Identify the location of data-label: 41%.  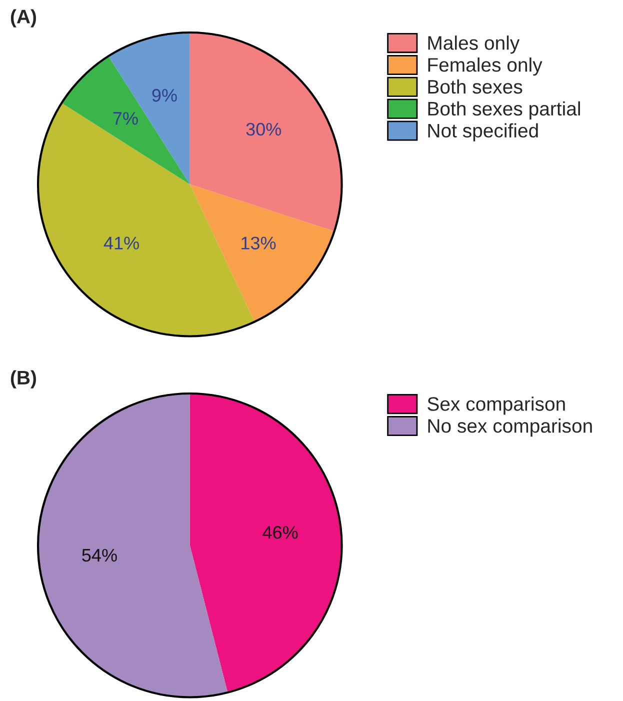
(121, 243).